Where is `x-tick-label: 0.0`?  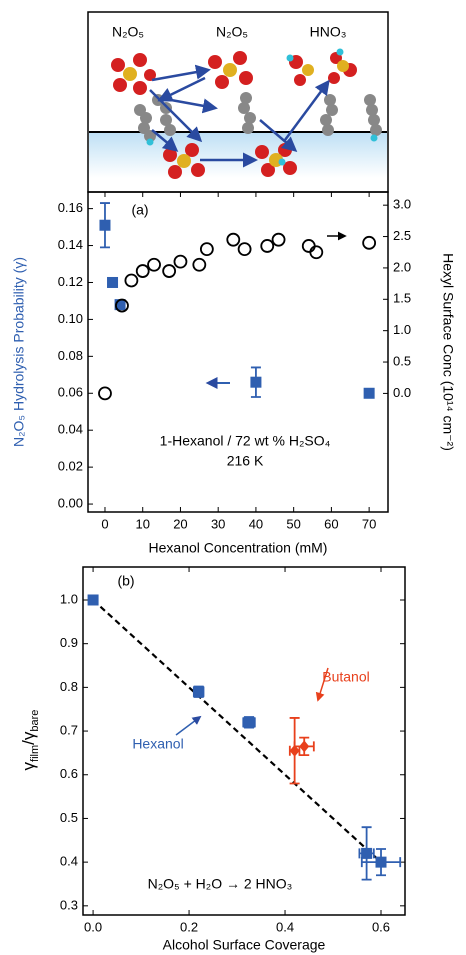
x-tick-label: 0.0 is located at coordinates (93, 926).